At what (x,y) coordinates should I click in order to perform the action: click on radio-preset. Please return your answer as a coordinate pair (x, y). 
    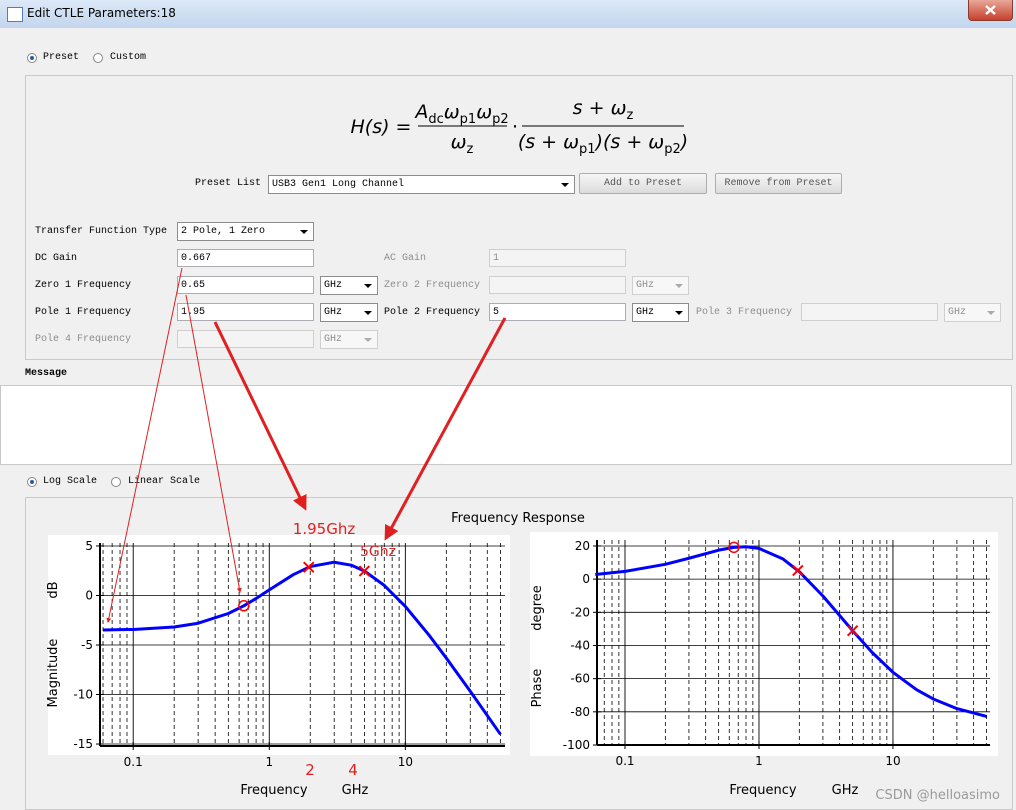
    Looking at the image, I should click on (32, 58).